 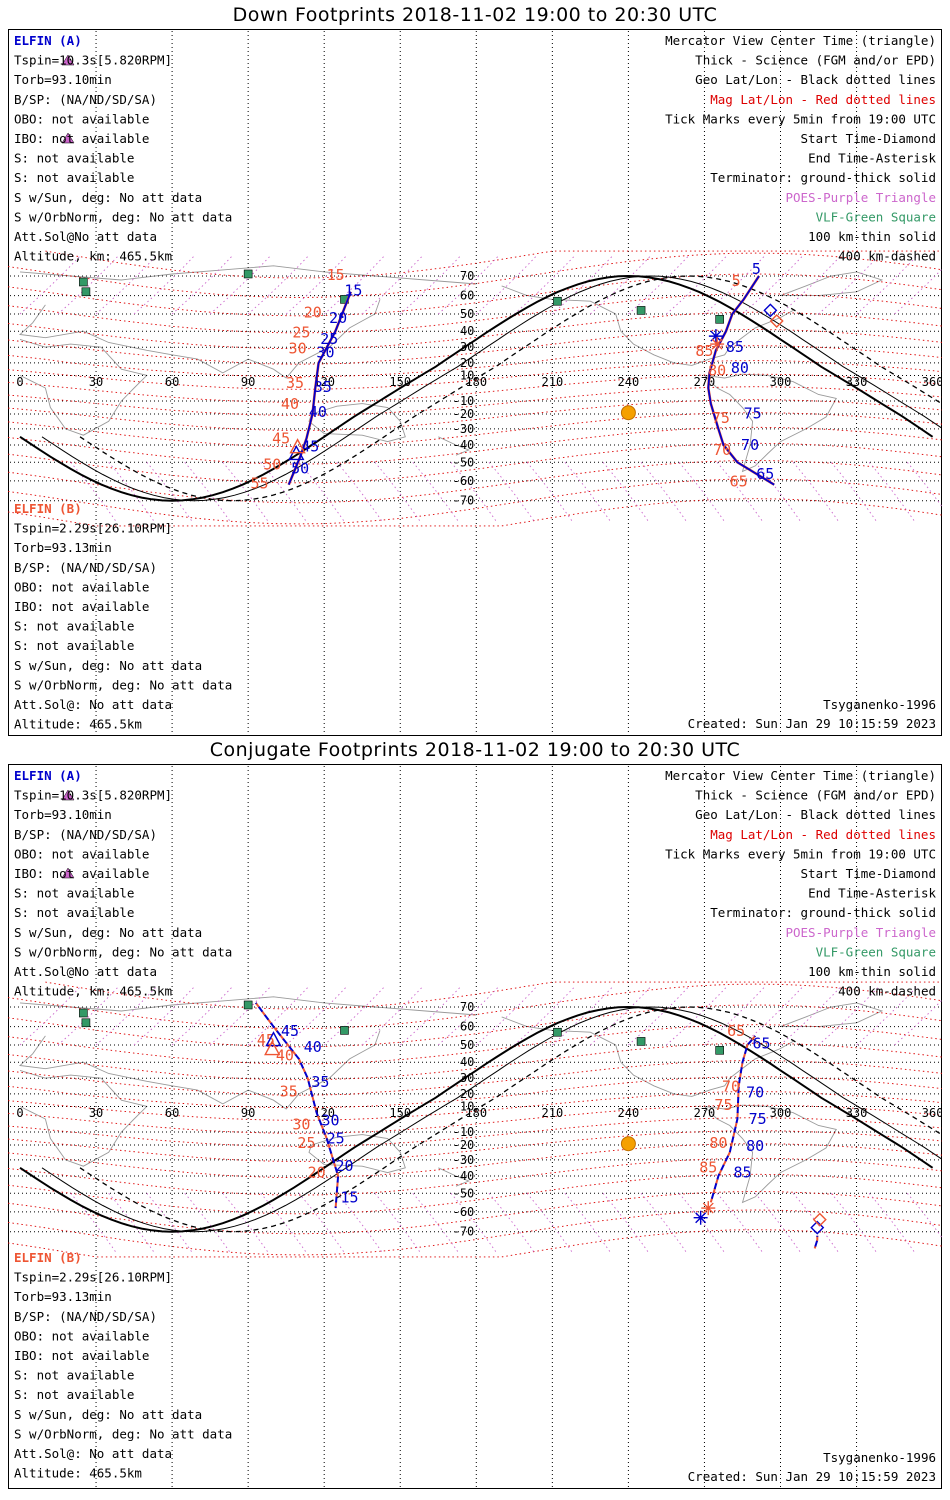 I want to click on track-label-b-23: 5, so click(x=736, y=281).